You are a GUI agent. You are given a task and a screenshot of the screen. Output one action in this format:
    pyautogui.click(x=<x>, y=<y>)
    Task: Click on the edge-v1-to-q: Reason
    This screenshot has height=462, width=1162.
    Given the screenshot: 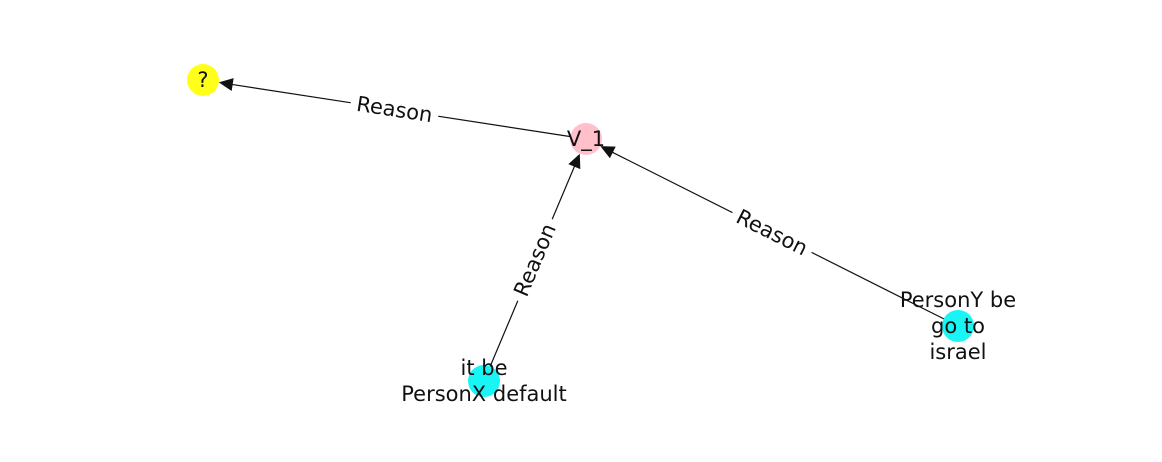 What is the action you would take?
    pyautogui.click(x=402, y=109)
    